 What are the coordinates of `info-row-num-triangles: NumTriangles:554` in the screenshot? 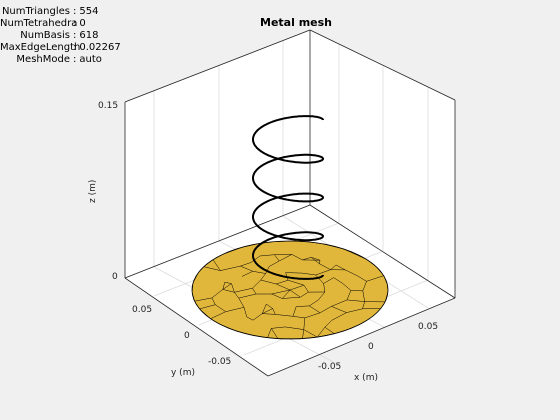 It's located at (60, 12).